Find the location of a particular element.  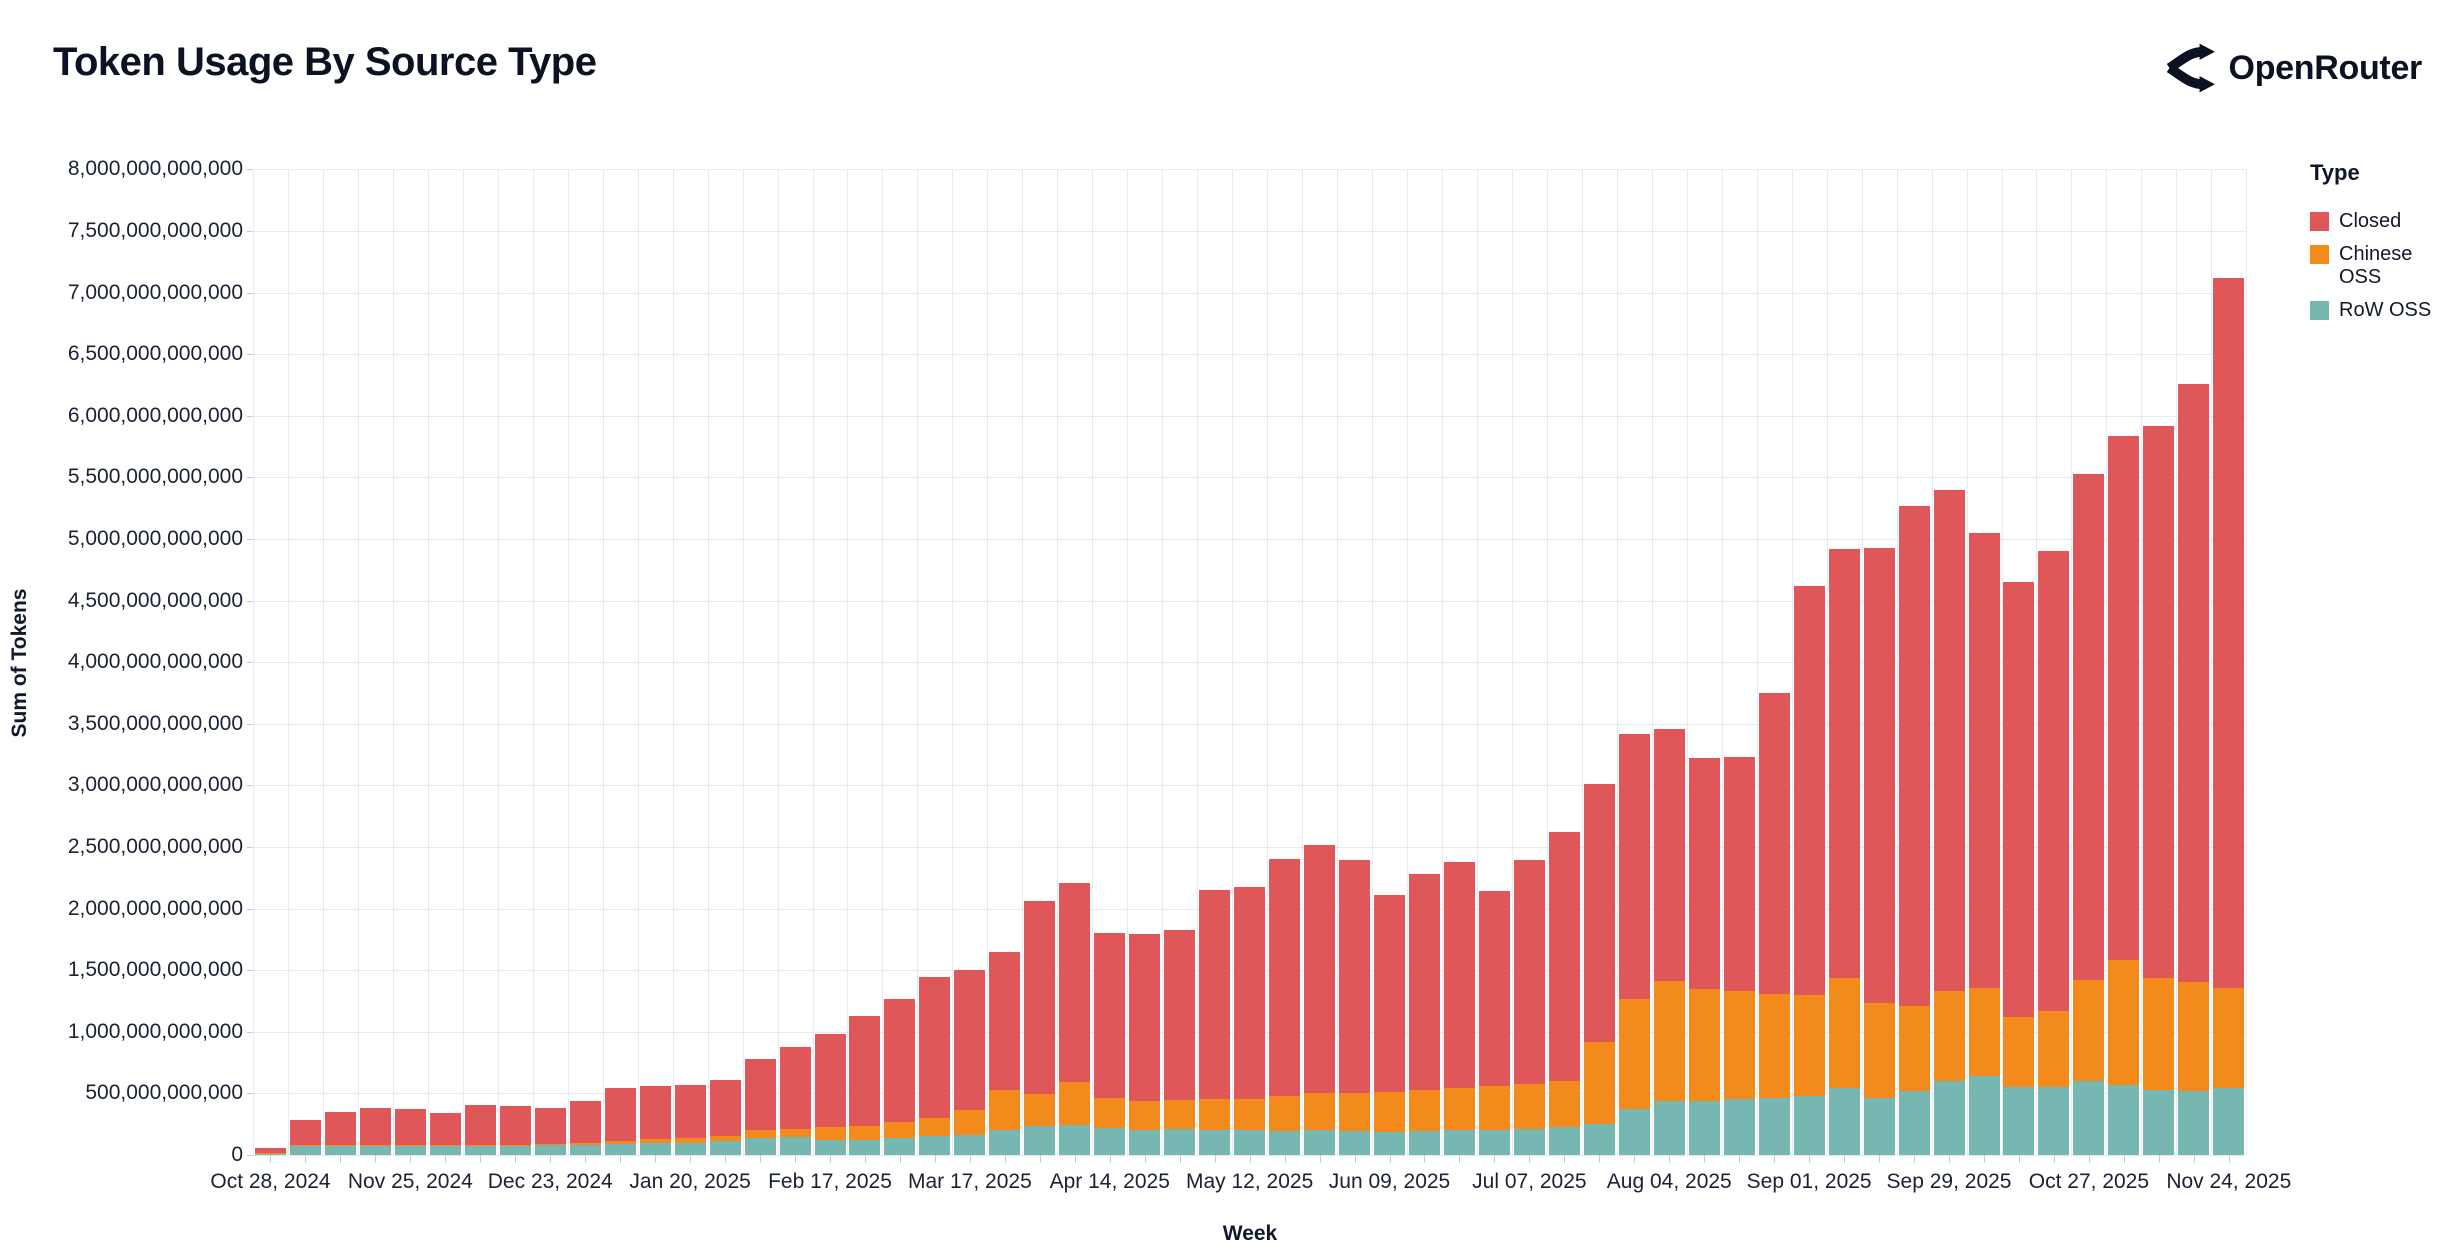

bar-week-apr-07-2025 is located at coordinates (1075, 1018).